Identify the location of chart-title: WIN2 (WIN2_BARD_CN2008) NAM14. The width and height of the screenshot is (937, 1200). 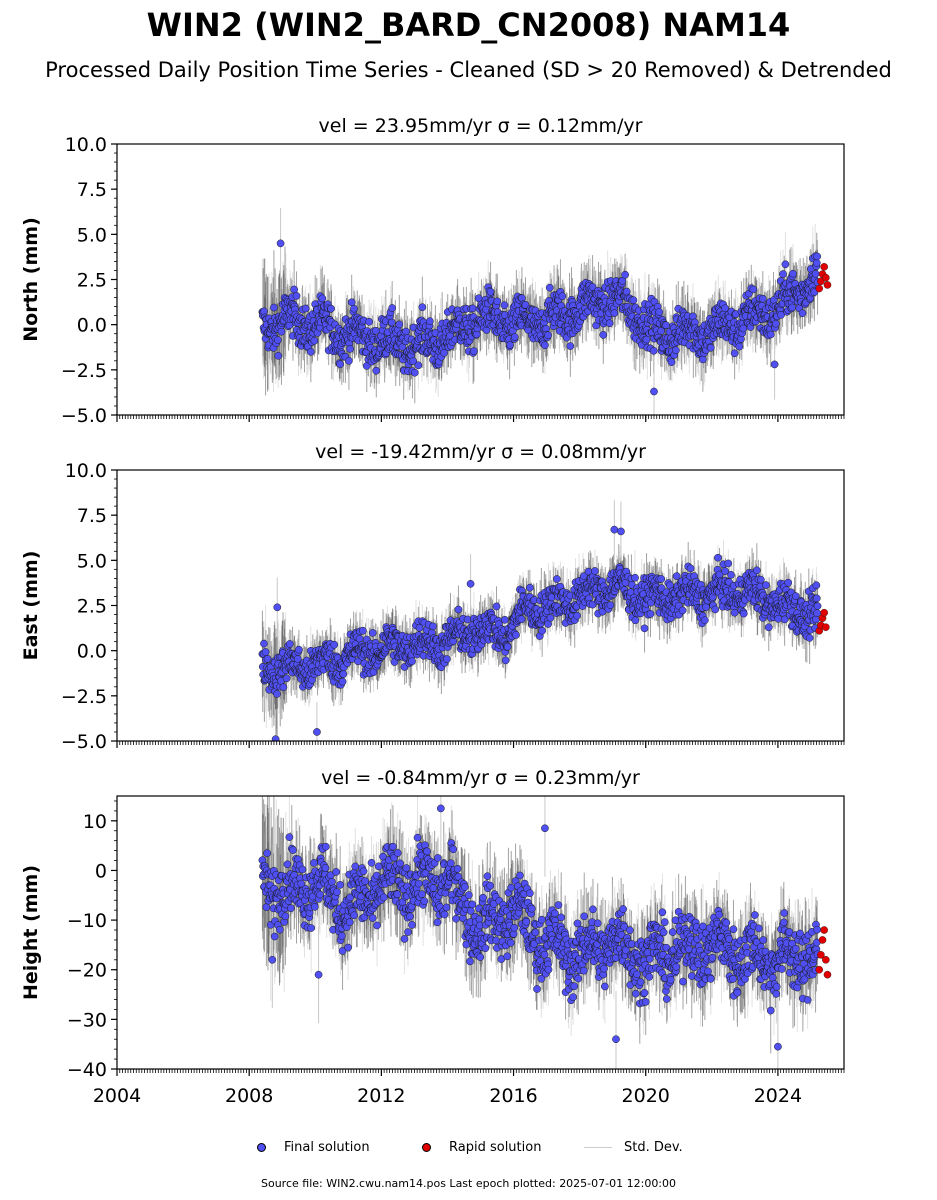
(468, 25).